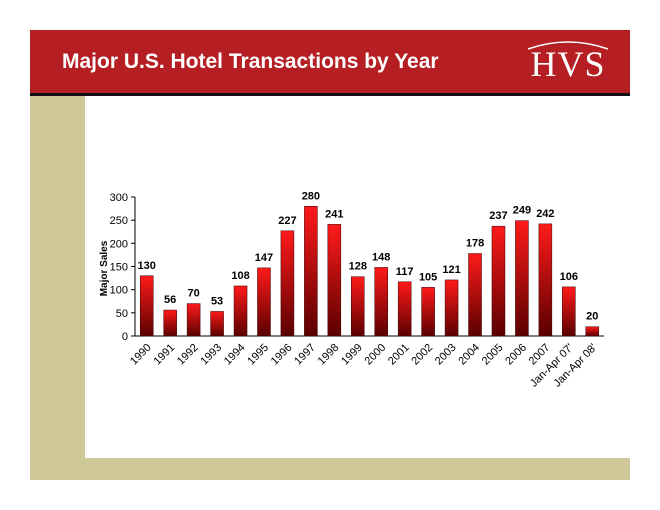  What do you see at coordinates (287, 221) in the screenshot?
I see `data-label: 227` at bounding box center [287, 221].